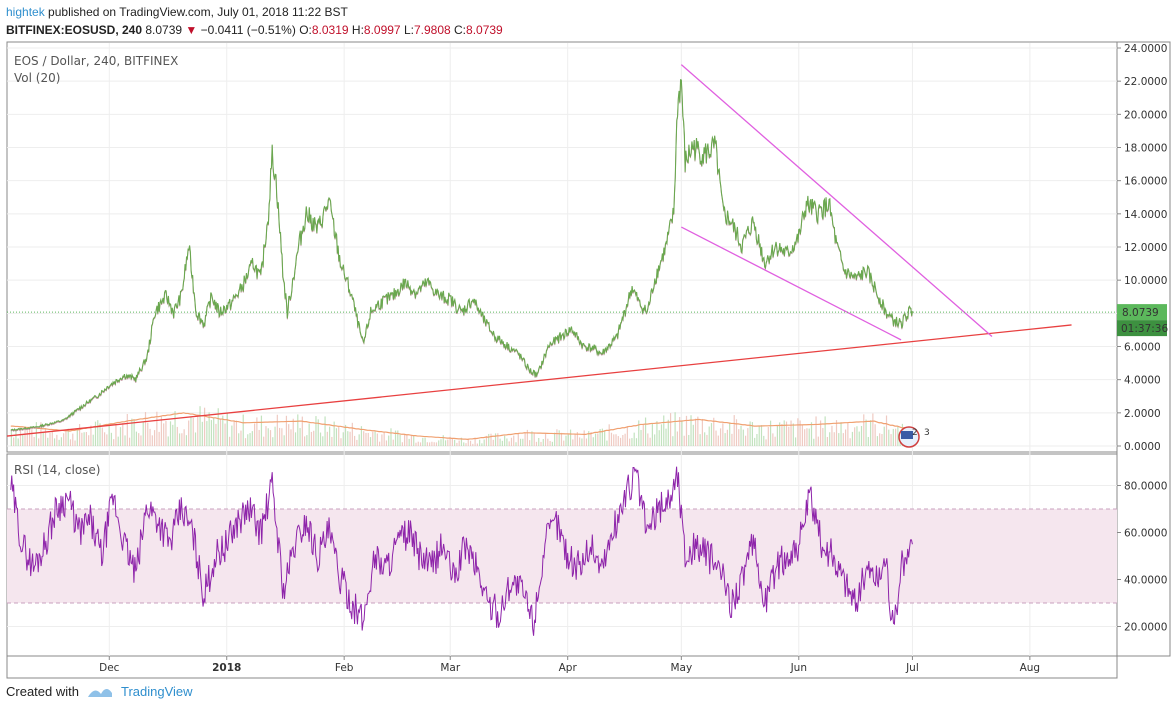 This screenshot has width=1176, height=712. I want to click on events-flag-icon: 2 3, so click(914, 437).